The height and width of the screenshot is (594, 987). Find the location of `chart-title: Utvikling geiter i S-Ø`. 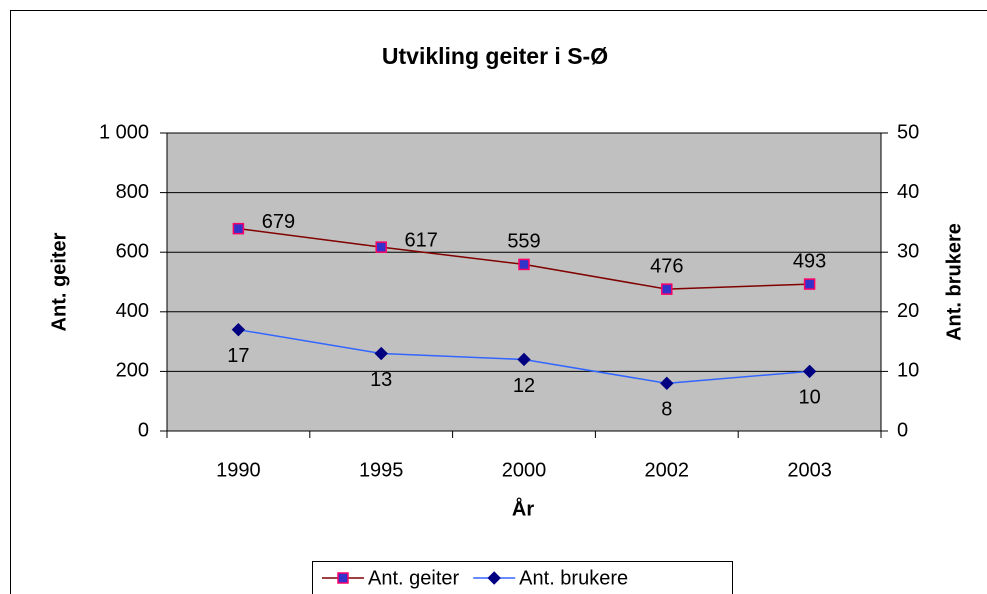

chart-title: Utvikling geiter i S-Ø is located at coordinates (495, 56).